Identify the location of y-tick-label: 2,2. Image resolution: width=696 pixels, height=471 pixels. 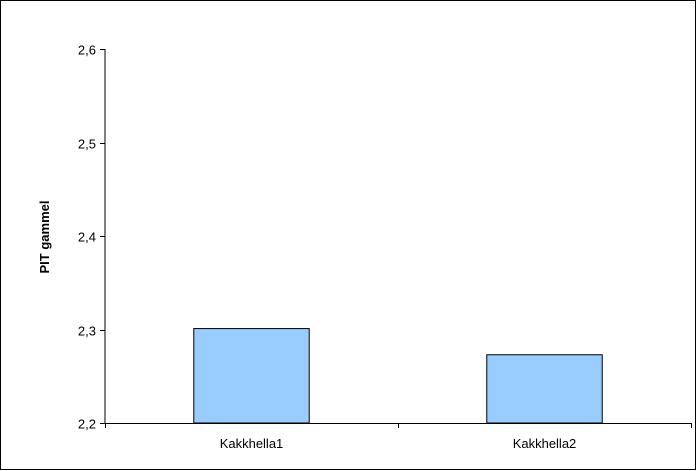
(87, 424).